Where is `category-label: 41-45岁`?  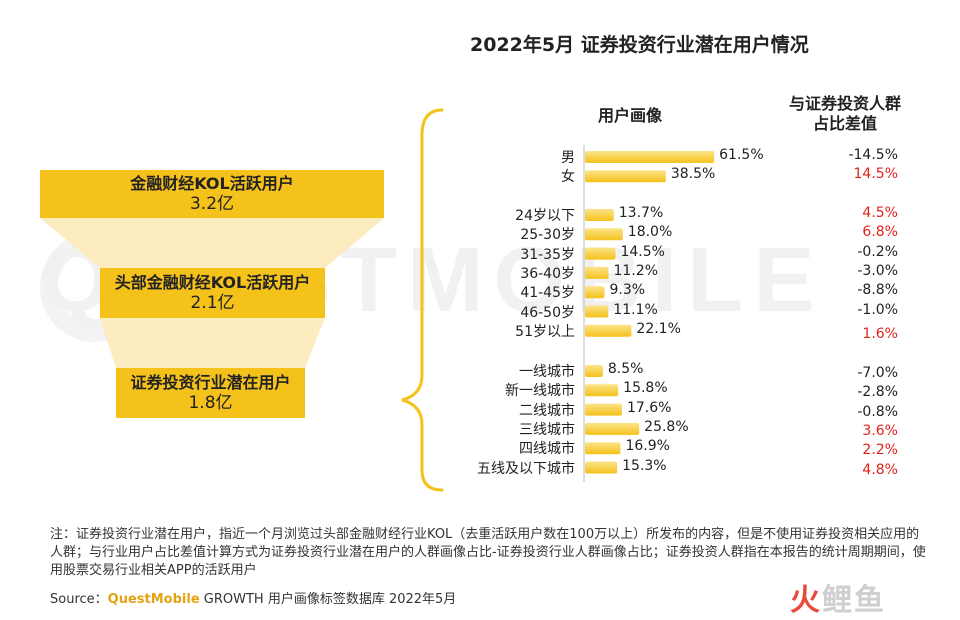
category-label: 41-45岁 is located at coordinates (547, 293).